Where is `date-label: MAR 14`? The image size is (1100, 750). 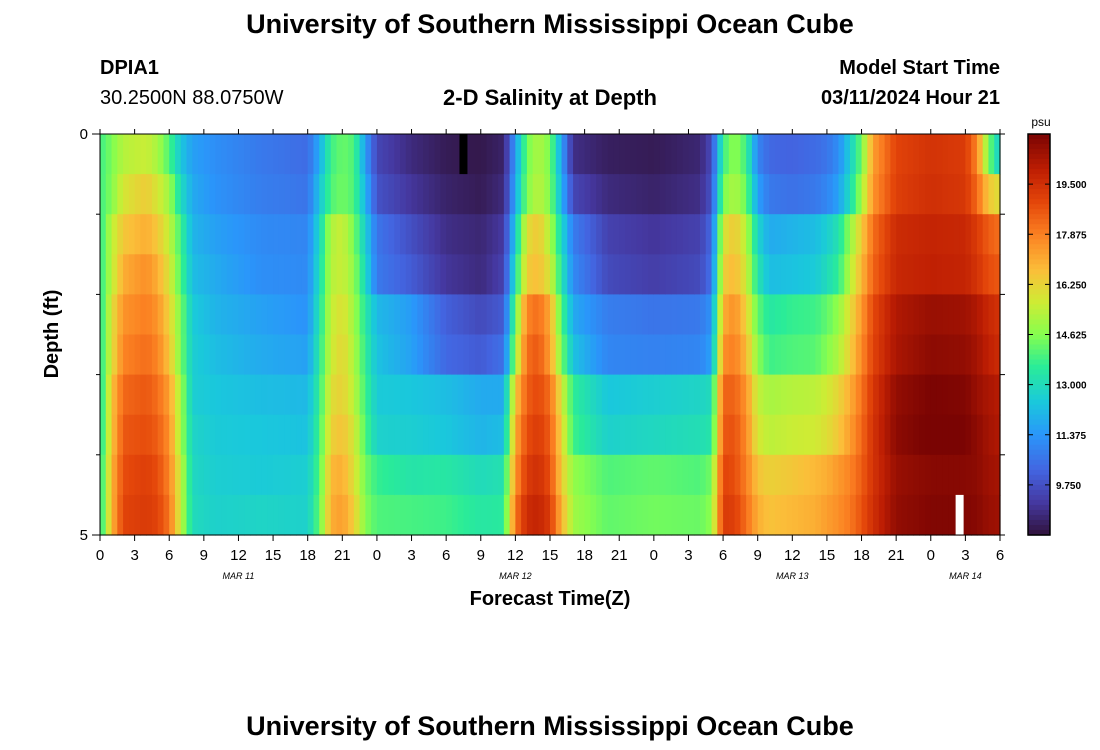 date-label: MAR 14 is located at coordinates (965, 576).